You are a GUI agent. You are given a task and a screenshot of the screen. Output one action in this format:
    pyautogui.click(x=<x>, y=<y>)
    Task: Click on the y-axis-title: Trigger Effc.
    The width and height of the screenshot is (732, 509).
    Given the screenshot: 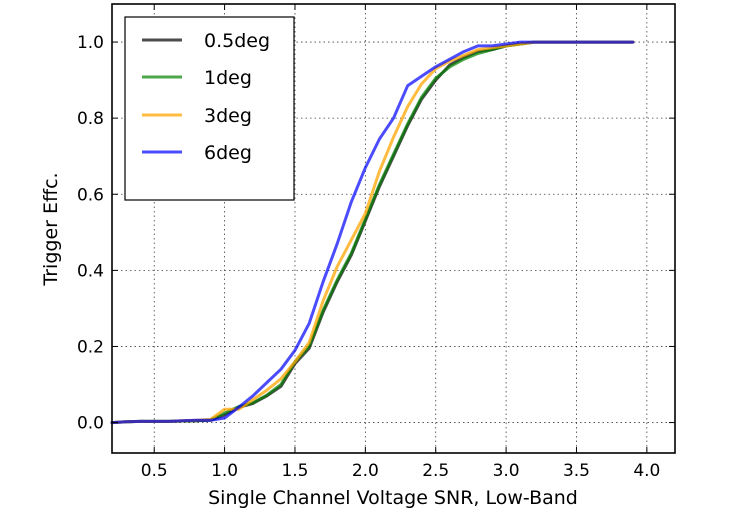 What is the action you would take?
    pyautogui.click(x=51, y=229)
    